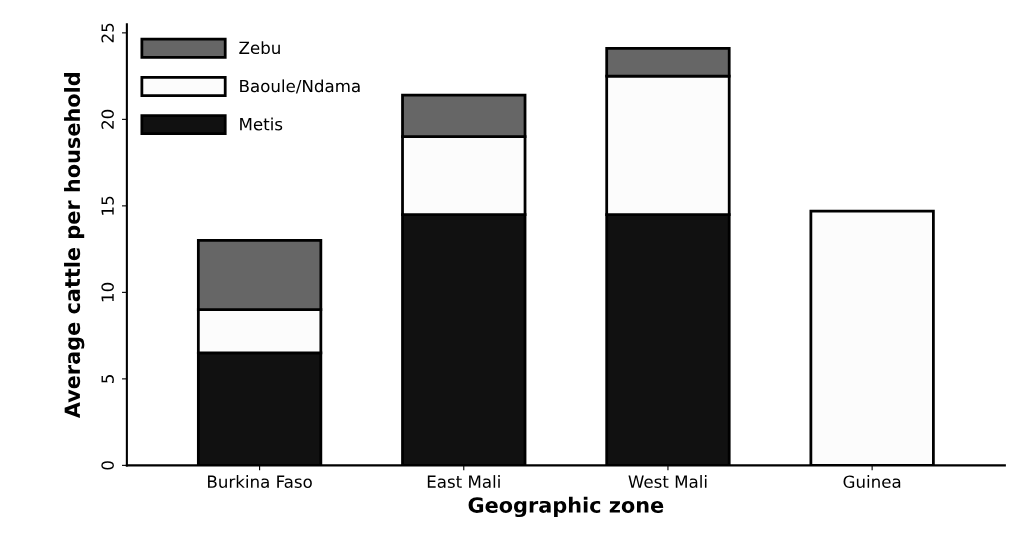 This screenshot has width=1015, height=538. What do you see at coordinates (260, 481) in the screenshot?
I see `x-tick-label: Burkina Faso` at bounding box center [260, 481].